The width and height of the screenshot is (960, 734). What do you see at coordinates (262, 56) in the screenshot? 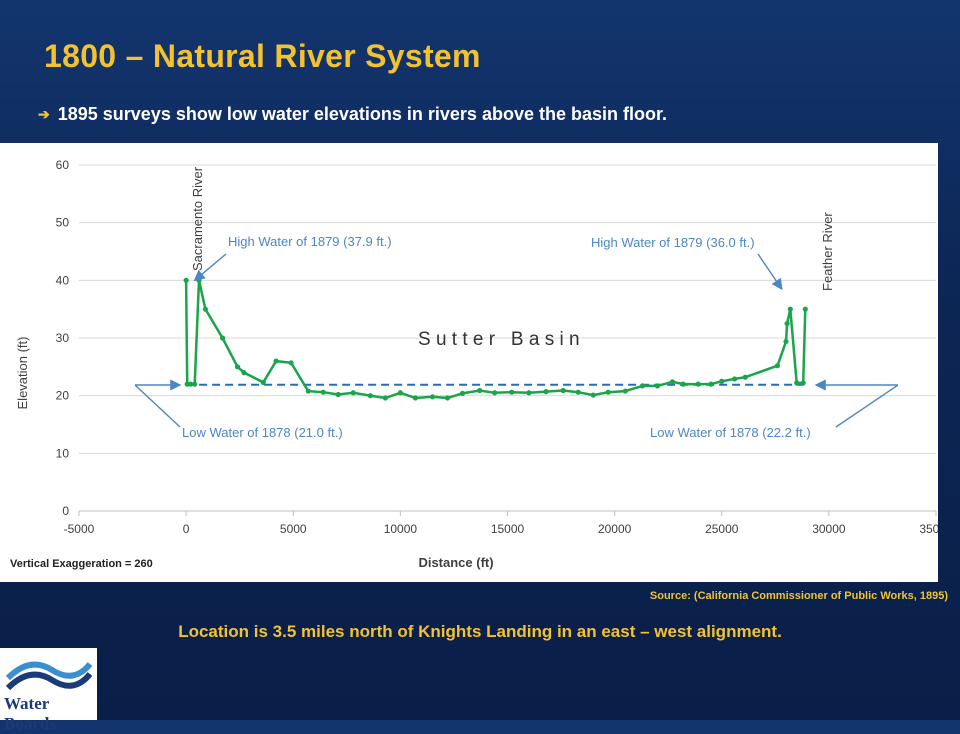
I see `slide-title: 1800 – Natural River System` at bounding box center [262, 56].